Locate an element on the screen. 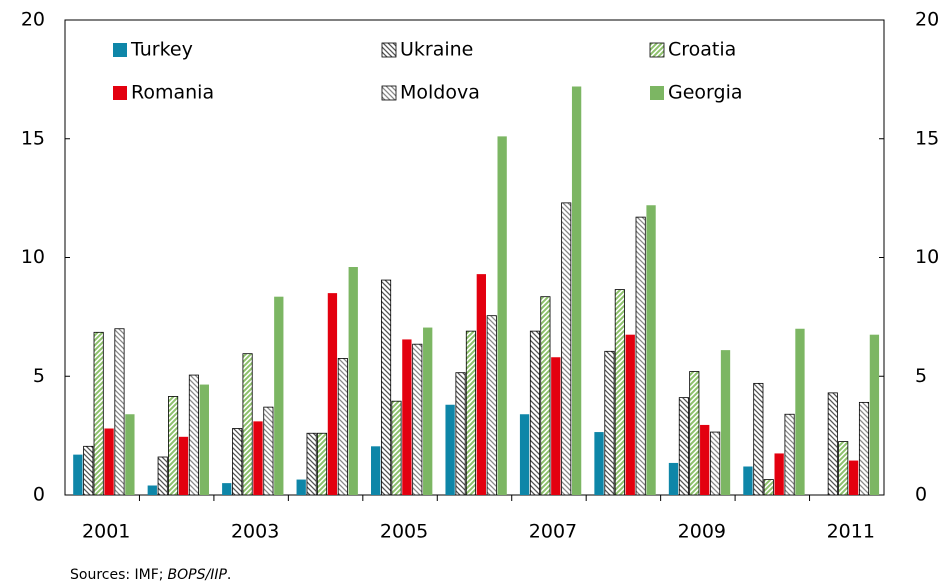 This screenshot has height=587, width=943. x-tick-label: 2001 is located at coordinates (106, 532).